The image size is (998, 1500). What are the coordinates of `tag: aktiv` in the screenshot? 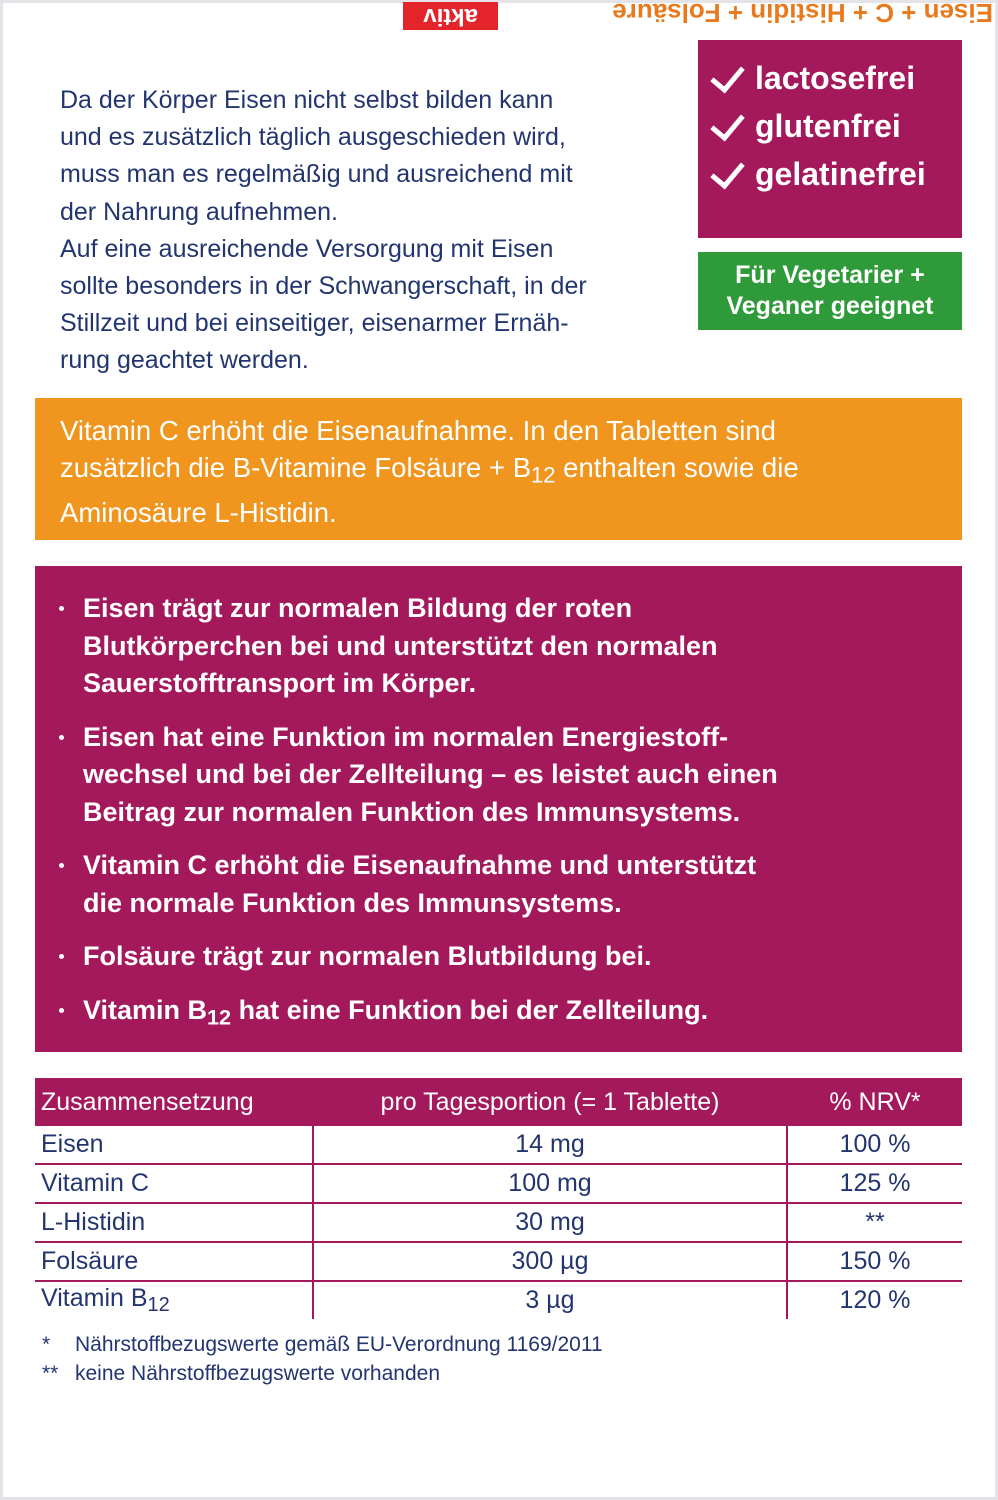 It's located at (450, 16).